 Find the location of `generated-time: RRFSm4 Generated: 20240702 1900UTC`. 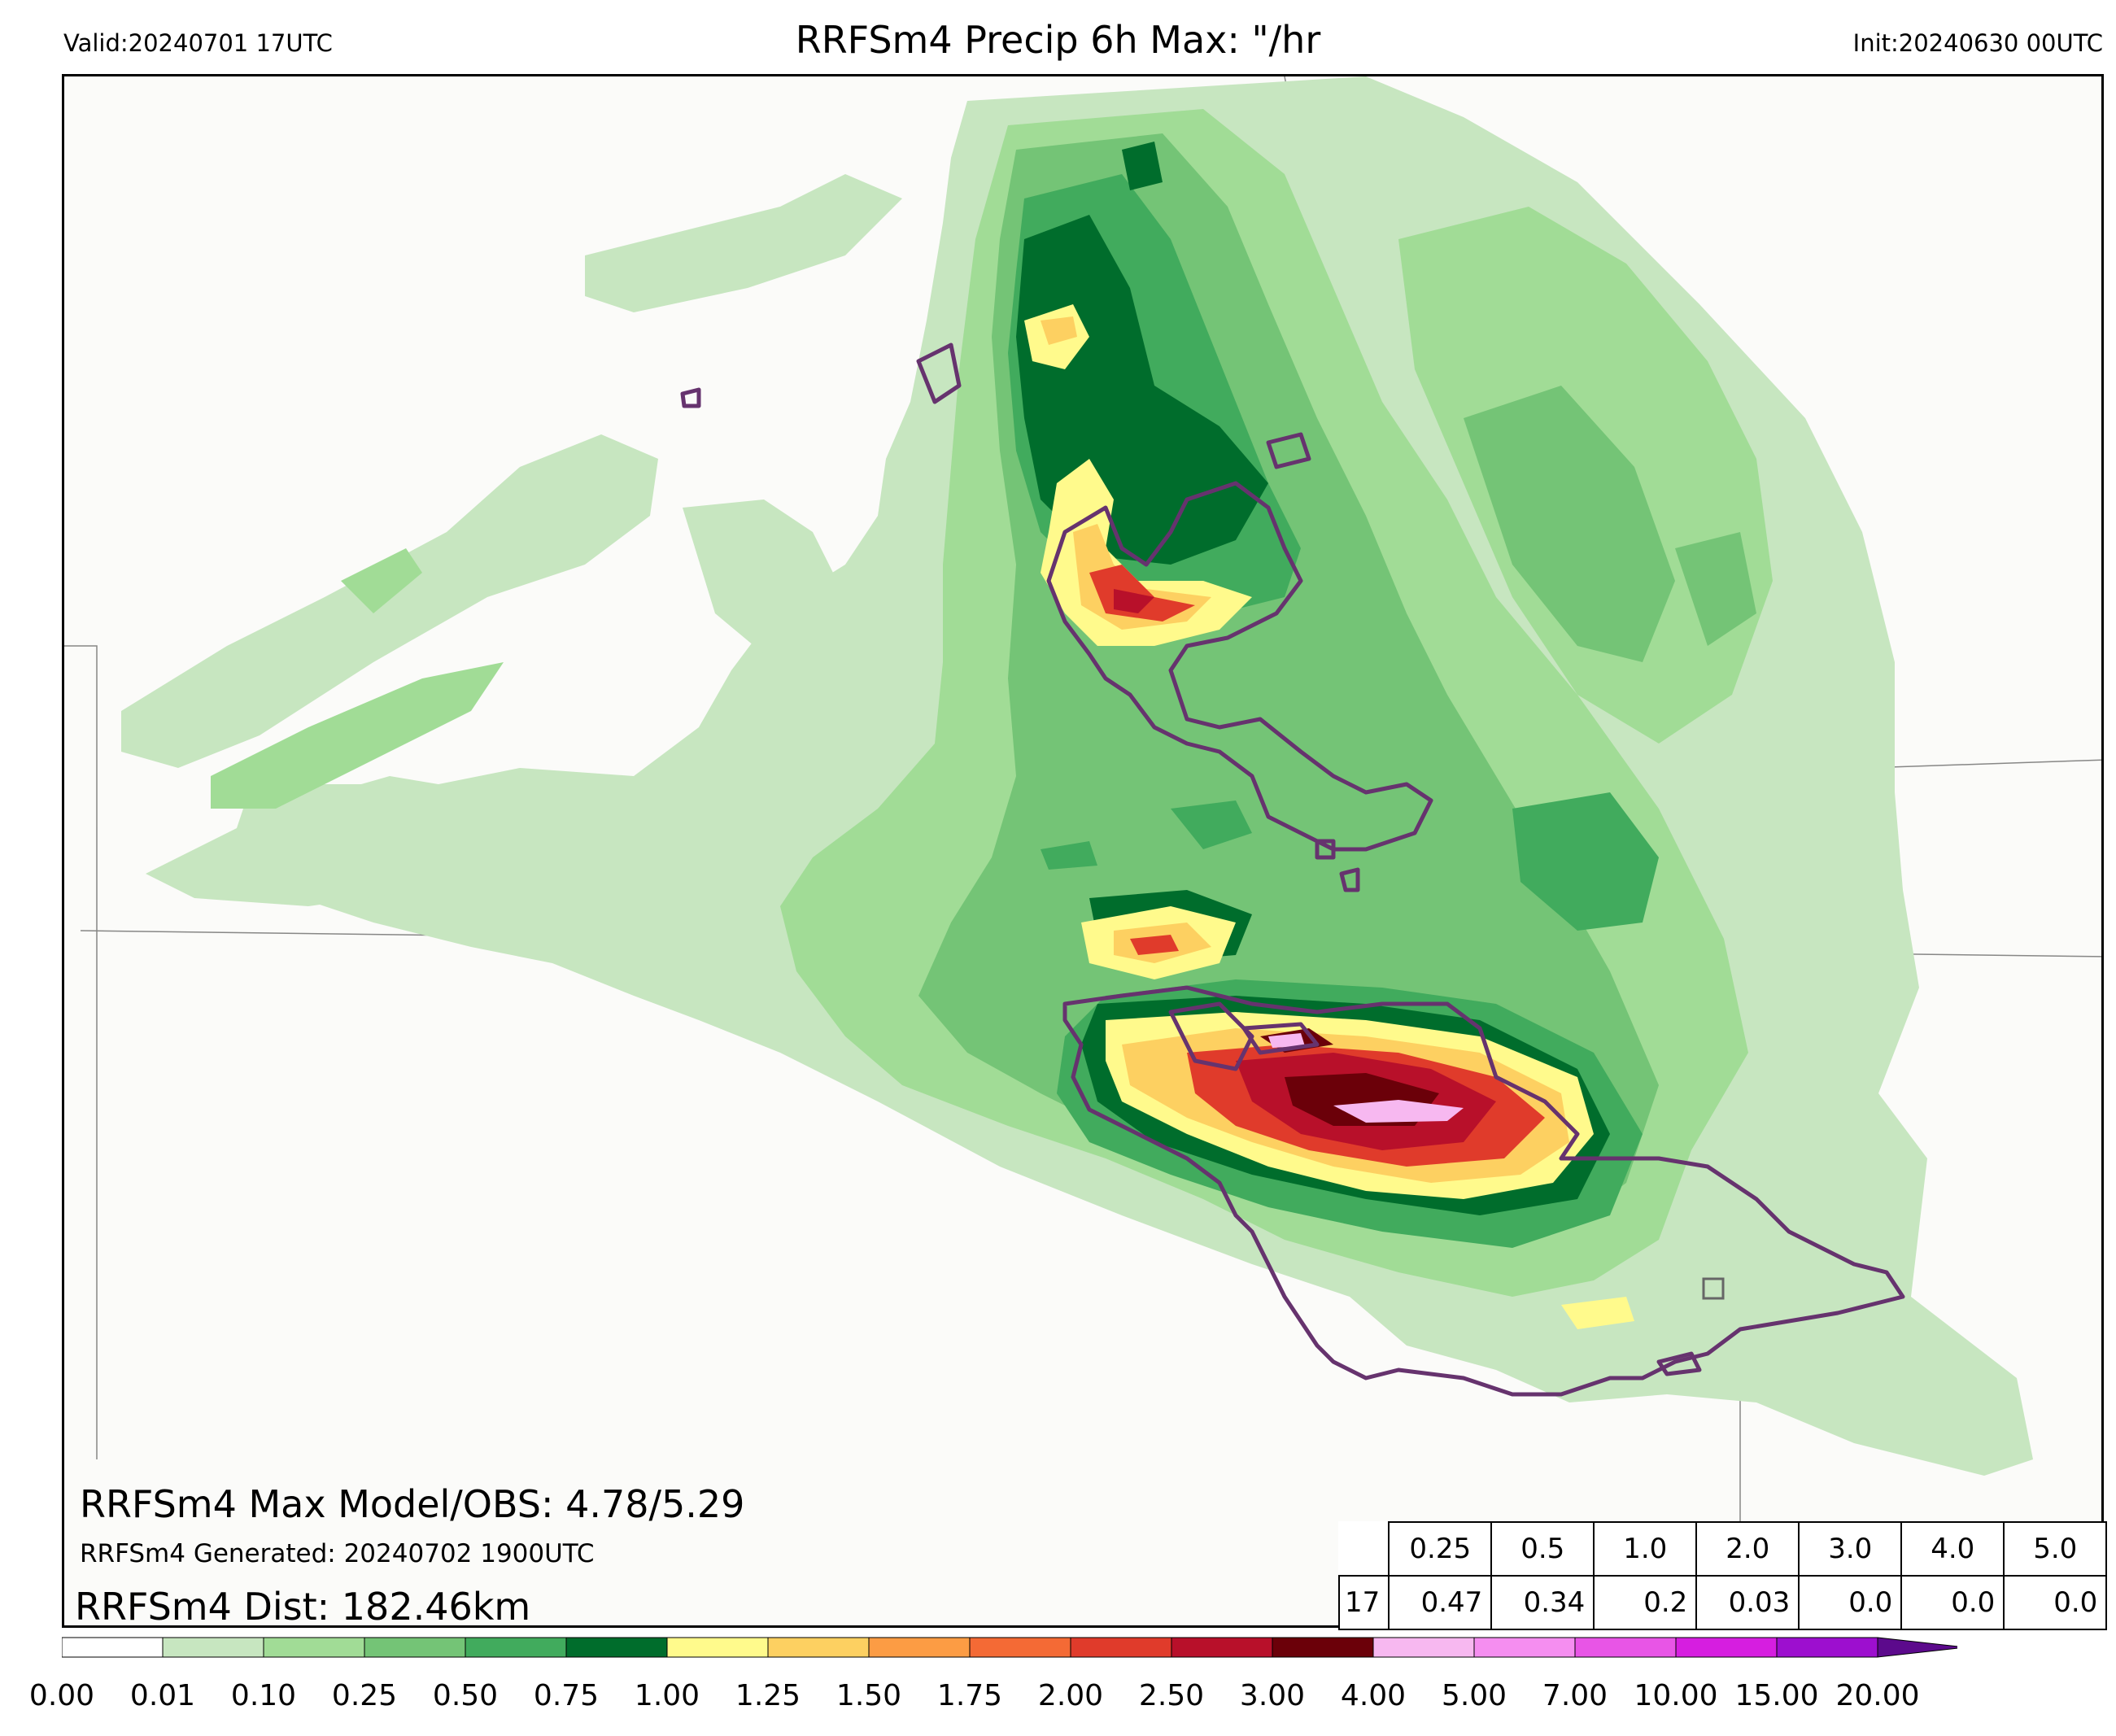

generated-time: RRFSm4 Generated: 20240702 1900UTC is located at coordinates (338, 1553).